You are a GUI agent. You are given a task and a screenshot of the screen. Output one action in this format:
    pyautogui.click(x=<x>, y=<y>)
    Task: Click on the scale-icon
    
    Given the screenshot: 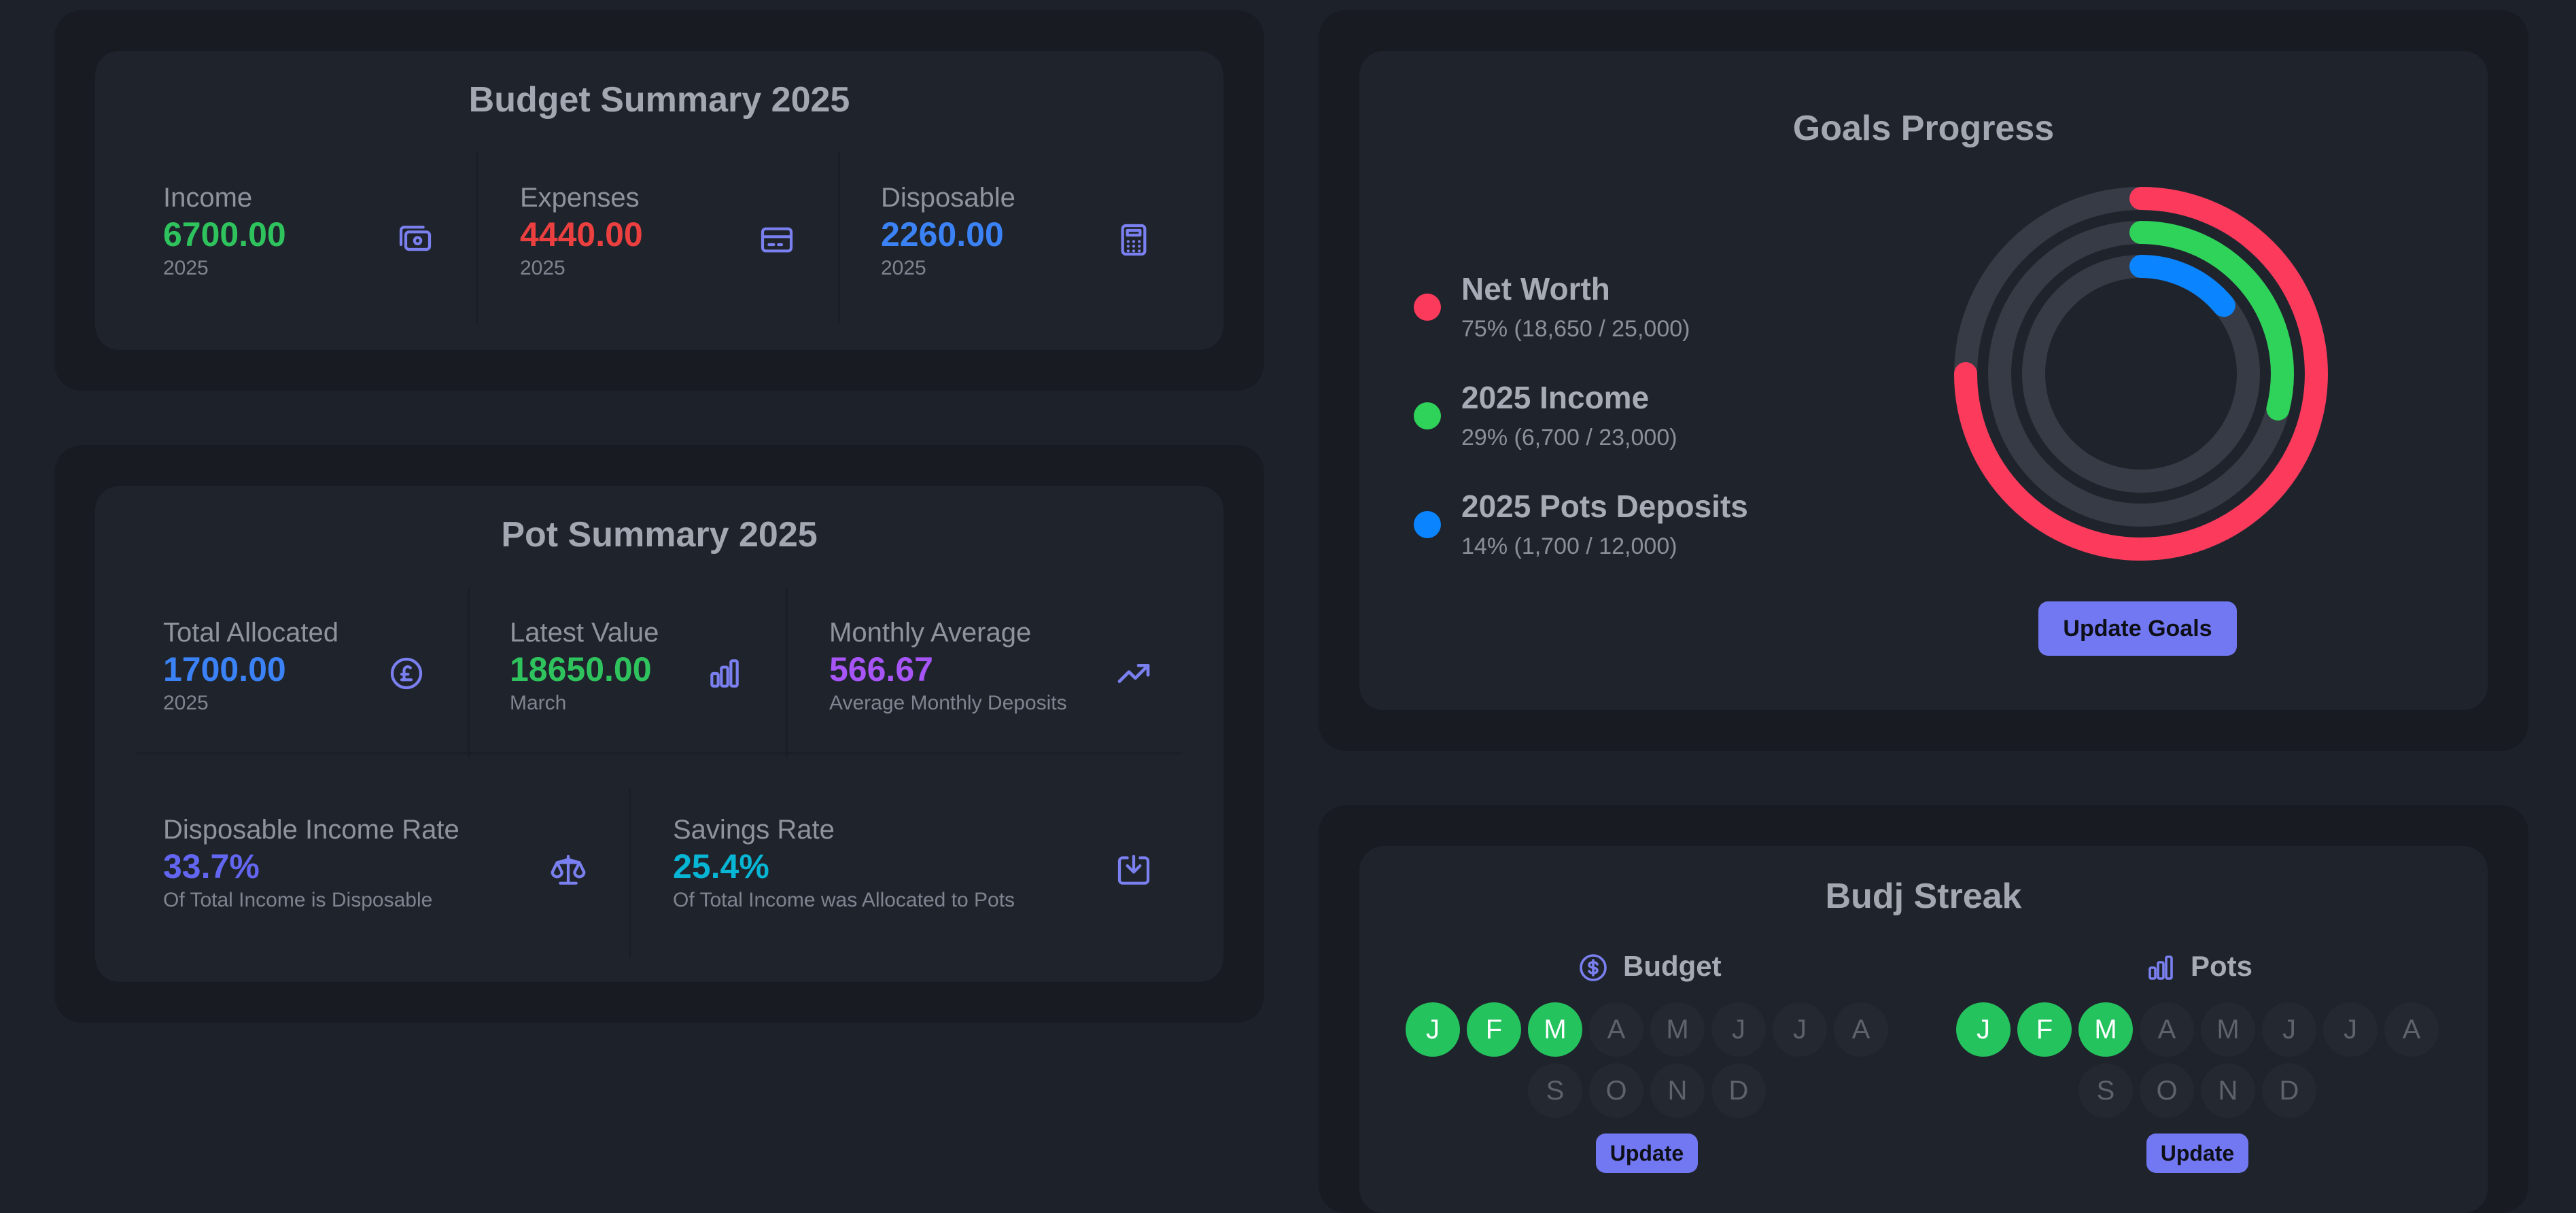 What is the action you would take?
    pyautogui.click(x=568, y=869)
    